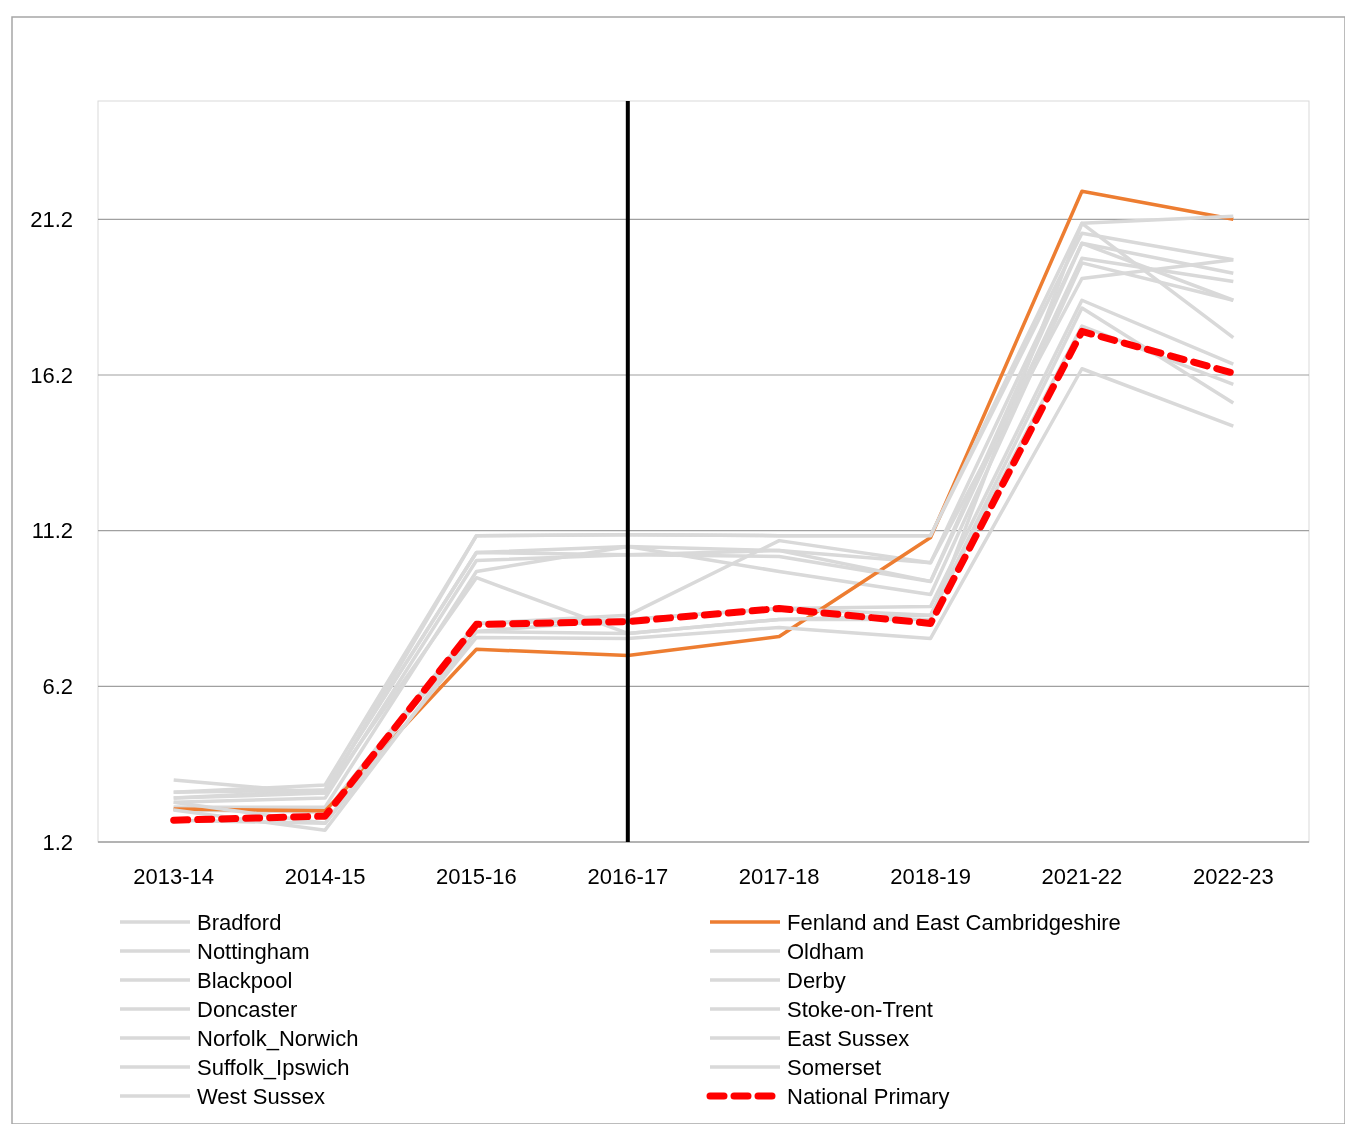 This screenshot has height=1124, width=1345. What do you see at coordinates (860, 1009) in the screenshot?
I see `legend-label: Stoke-on-Trent` at bounding box center [860, 1009].